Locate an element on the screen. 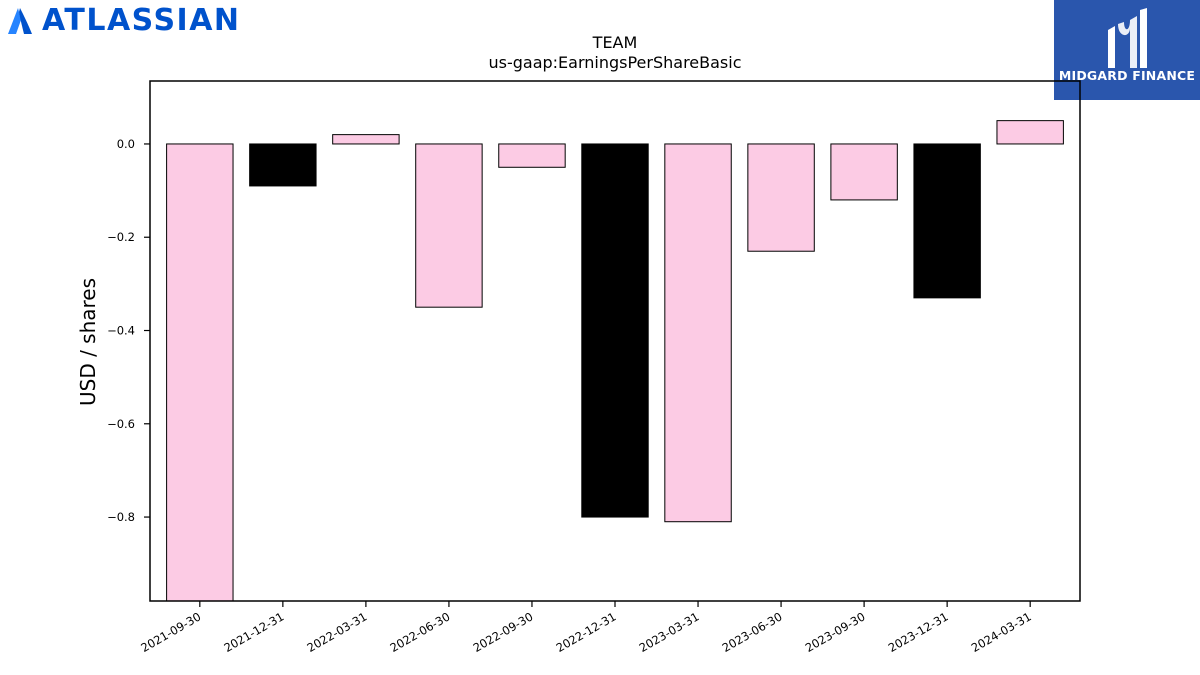 The width and height of the screenshot is (1200, 675). x-tick-label: 2023-06-30 is located at coordinates (752, 632).